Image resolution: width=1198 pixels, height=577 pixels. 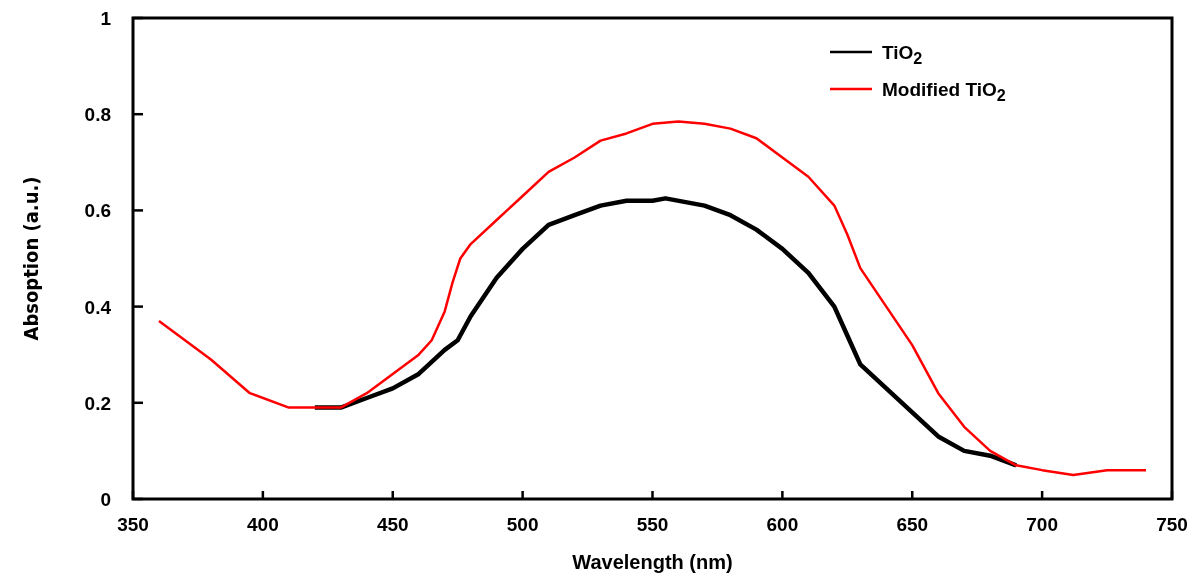 I want to click on x-tick-label: 550, so click(x=652, y=524).